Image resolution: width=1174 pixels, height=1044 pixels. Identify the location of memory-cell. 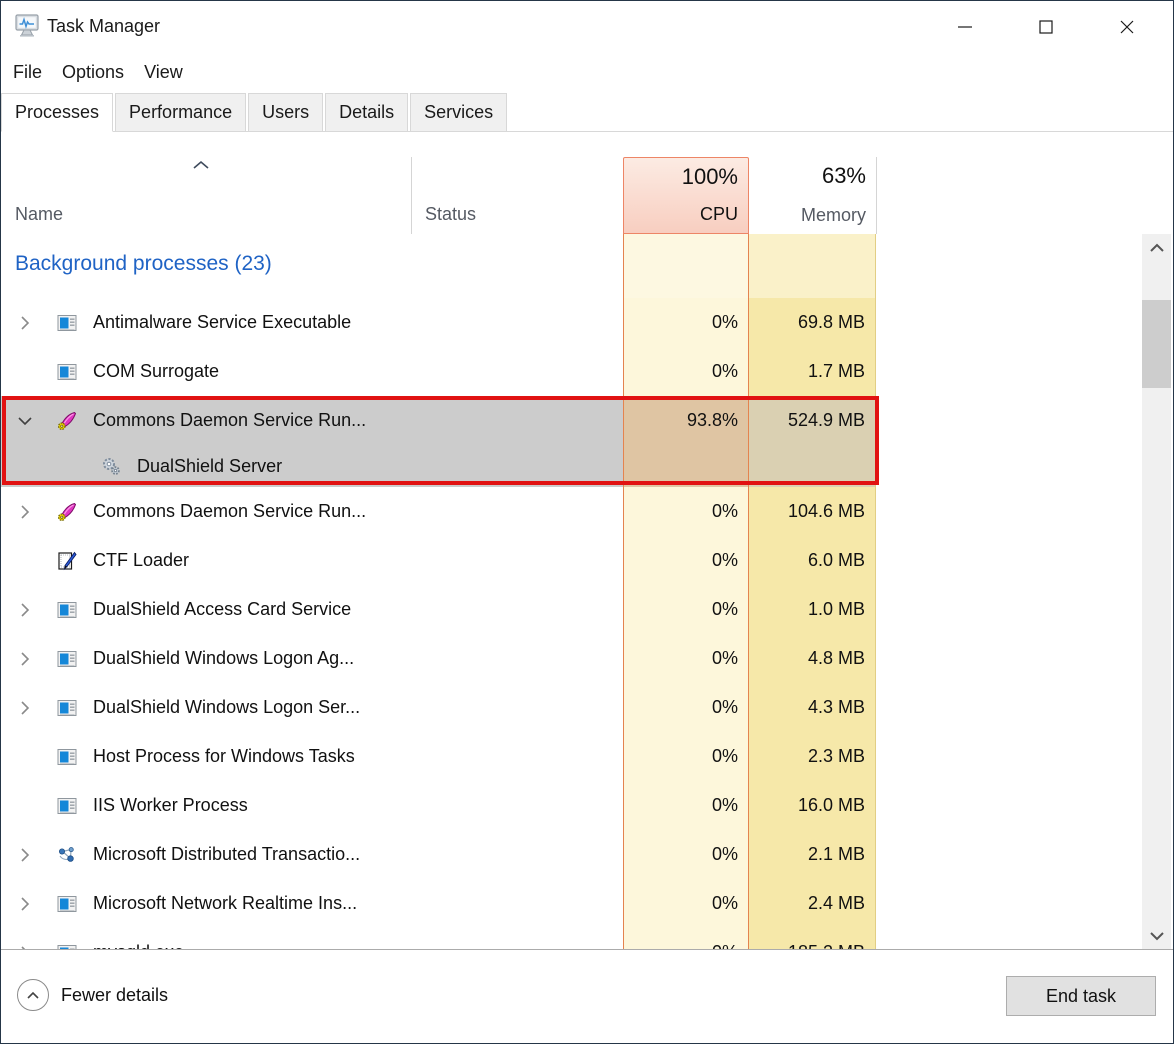
(812, 466).